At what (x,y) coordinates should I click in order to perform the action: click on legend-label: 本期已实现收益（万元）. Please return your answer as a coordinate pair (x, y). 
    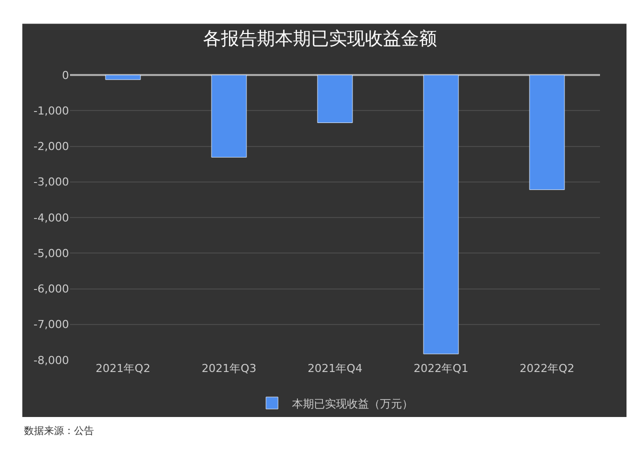
    Looking at the image, I should click on (352, 403).